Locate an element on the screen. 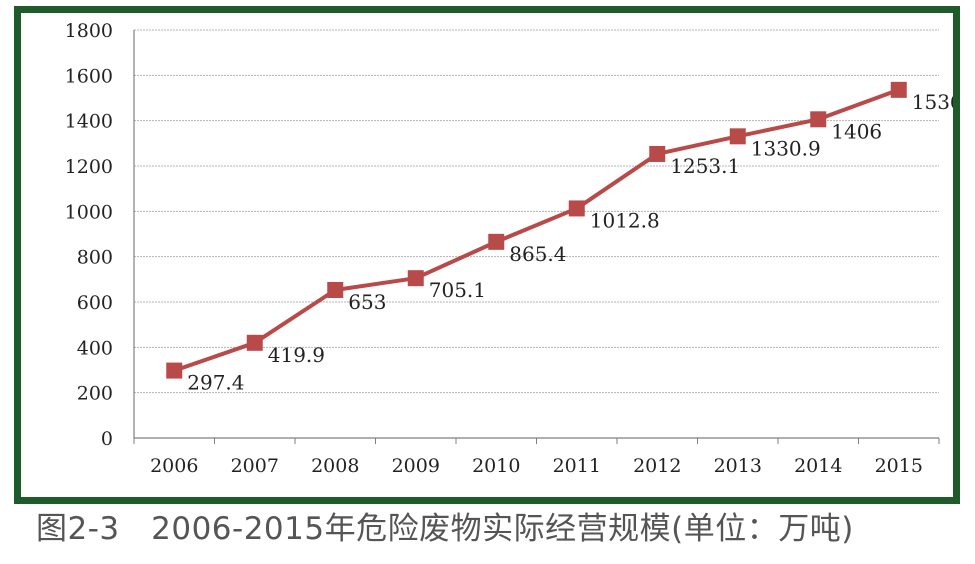 The image size is (975, 564). data-label: 1406 is located at coordinates (856, 131).